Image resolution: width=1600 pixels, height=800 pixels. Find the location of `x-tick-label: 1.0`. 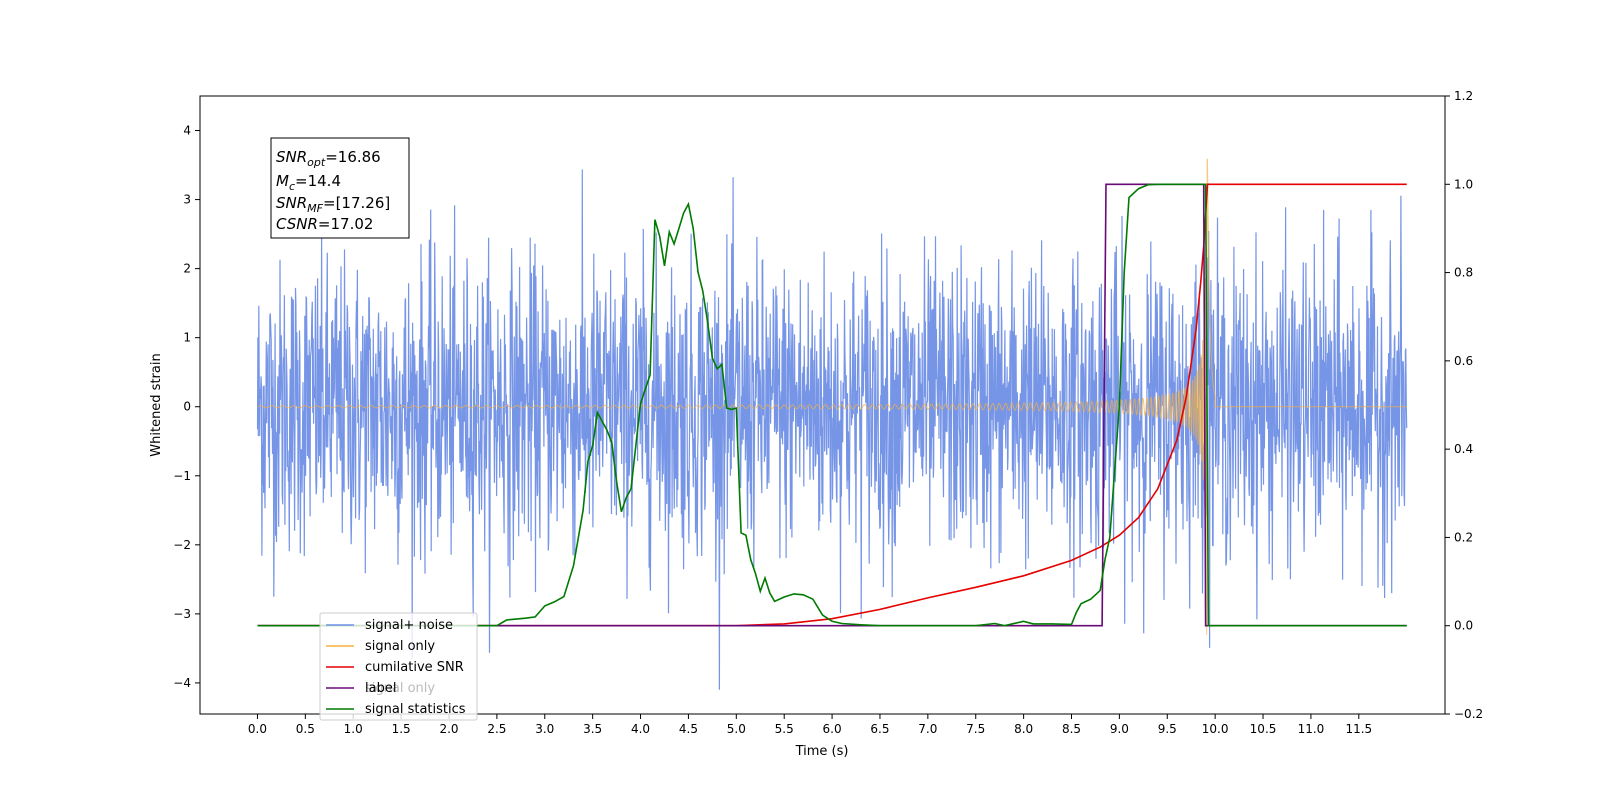

x-tick-label: 1.0 is located at coordinates (353, 729).